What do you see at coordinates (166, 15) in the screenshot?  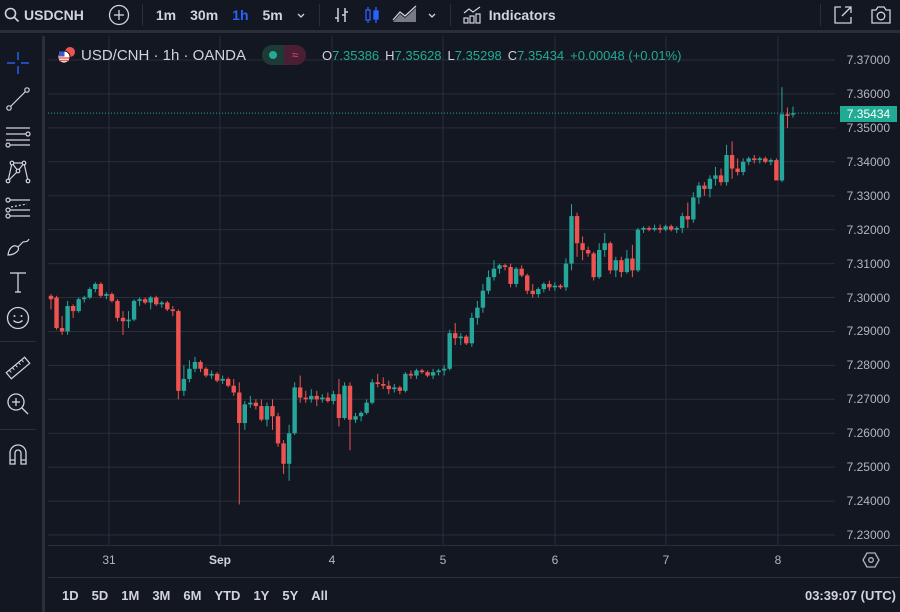 I see `interval-1m: 1m` at bounding box center [166, 15].